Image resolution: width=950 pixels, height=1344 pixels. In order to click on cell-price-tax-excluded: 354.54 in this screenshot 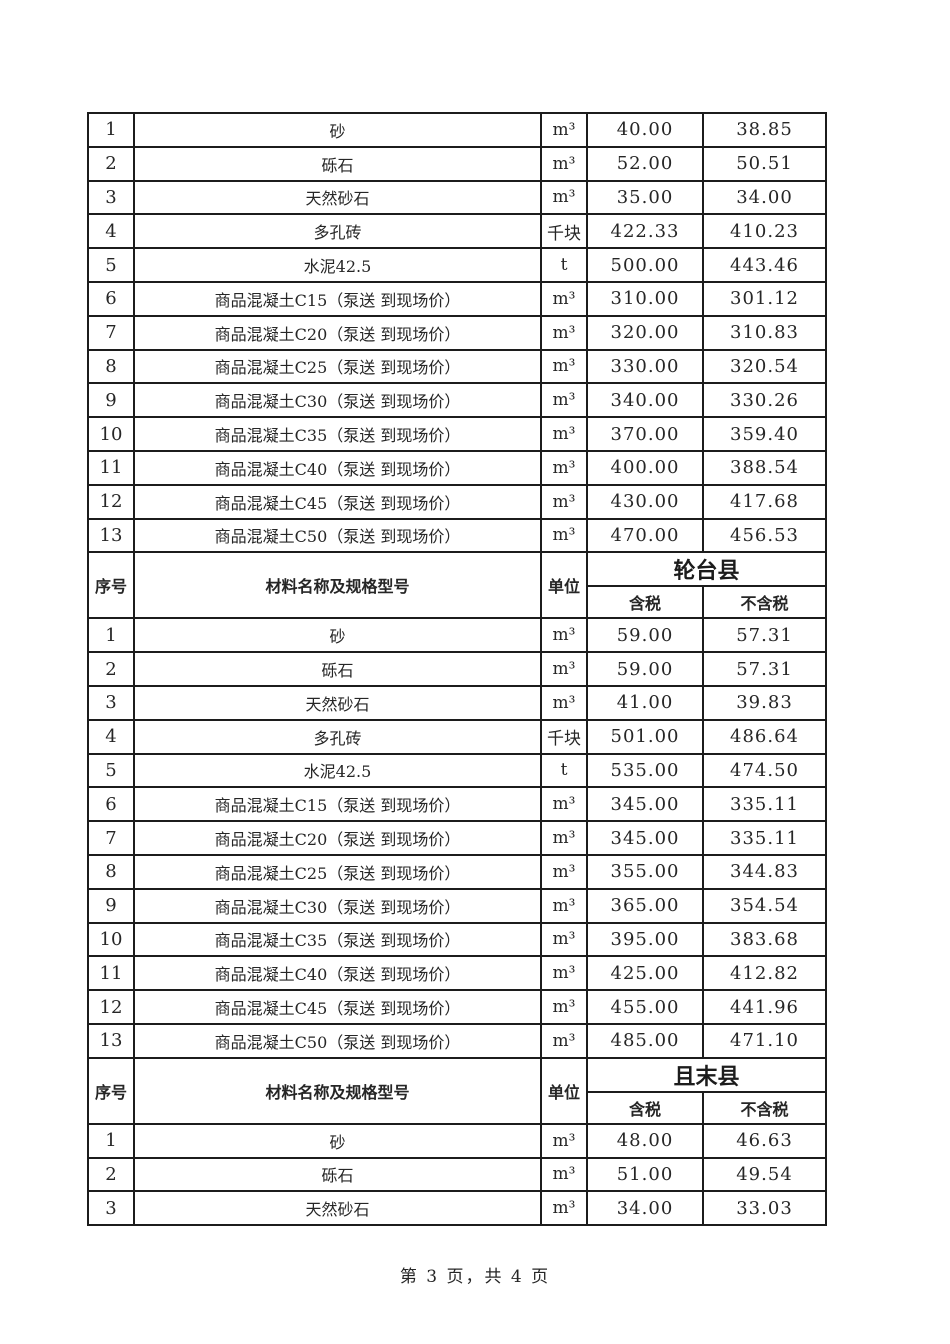, I will do `click(764, 905)`.